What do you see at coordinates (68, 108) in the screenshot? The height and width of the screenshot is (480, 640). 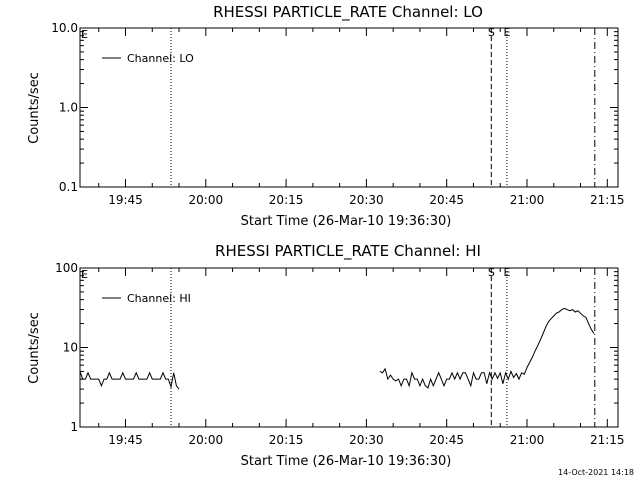 I see `y-tick-label: 1.0` at bounding box center [68, 108].